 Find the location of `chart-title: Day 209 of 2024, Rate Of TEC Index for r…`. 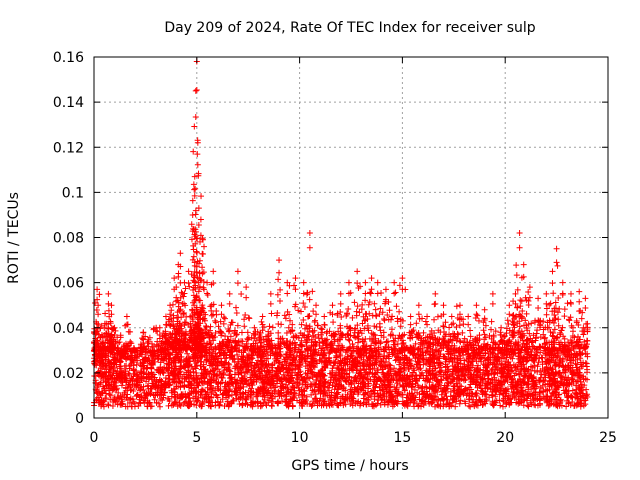

chart-title: Day 209 of 2024, Rate Of TEC Index for r… is located at coordinates (349, 28).